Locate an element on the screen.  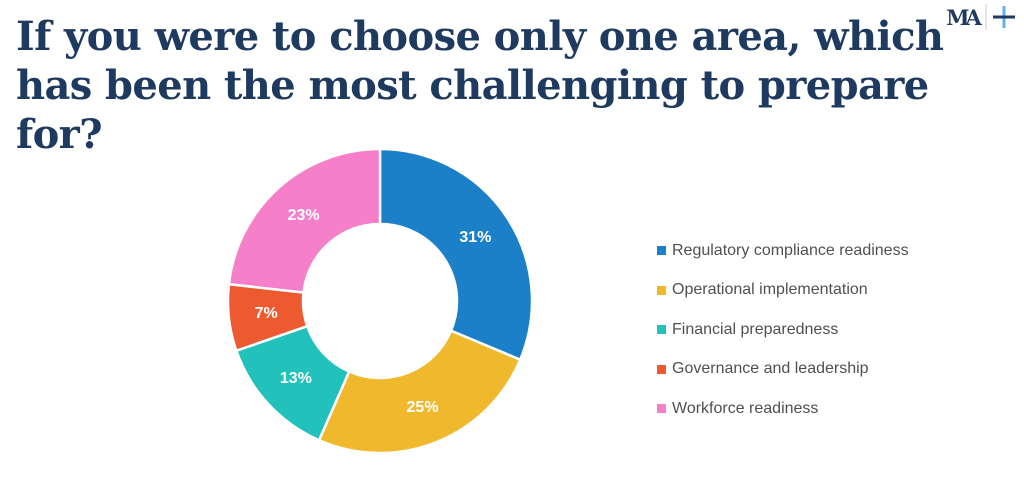
legend-item-regulatory-compliance-readiness: Regulatory compliance readiness is located at coordinates (783, 251).